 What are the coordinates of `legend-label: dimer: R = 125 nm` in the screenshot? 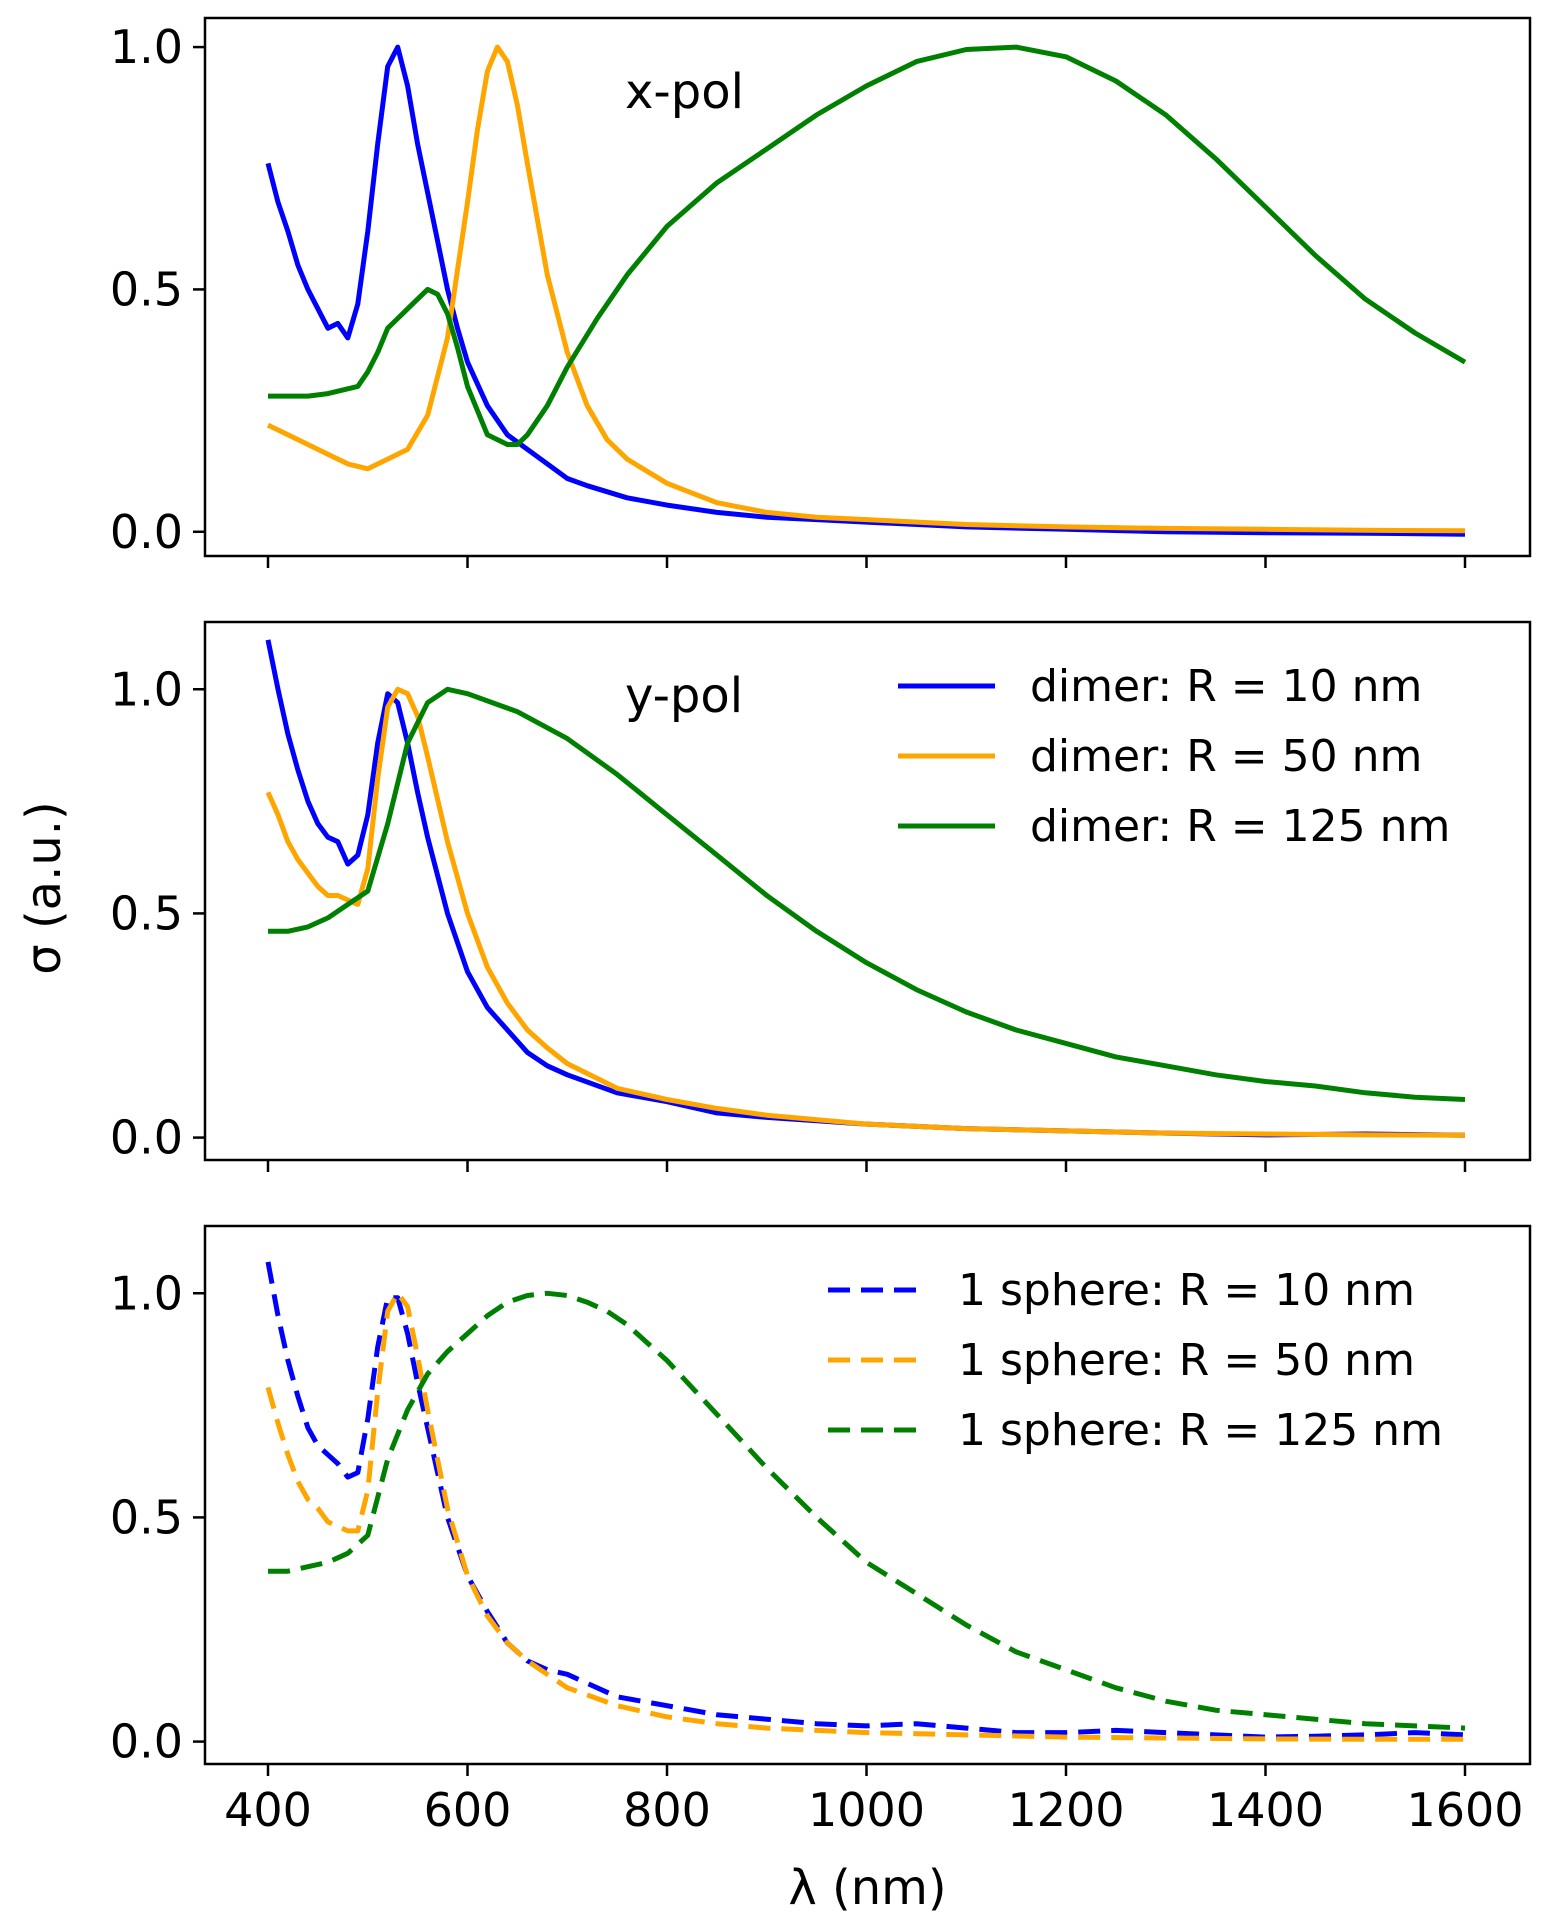 It's located at (1240, 826).